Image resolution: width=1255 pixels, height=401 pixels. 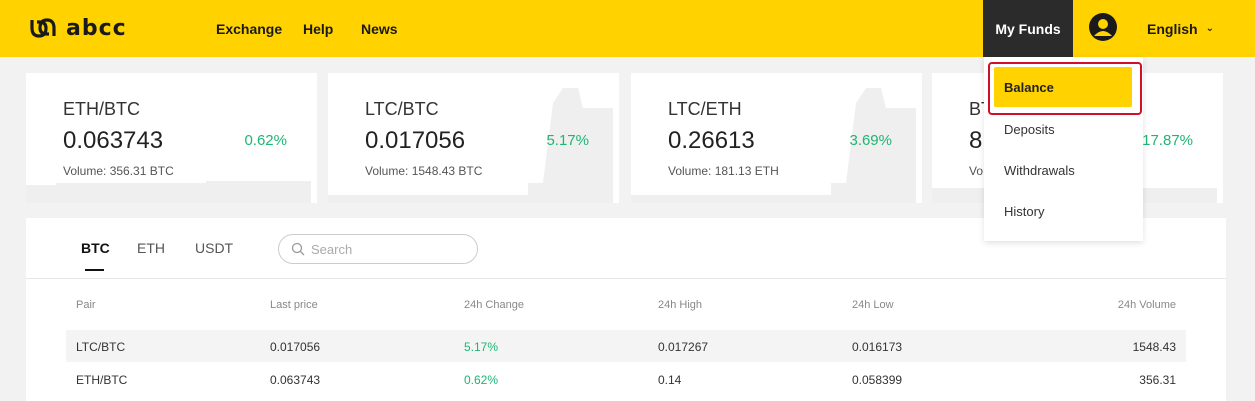 I want to click on nav-help: Help, so click(x=318, y=28).